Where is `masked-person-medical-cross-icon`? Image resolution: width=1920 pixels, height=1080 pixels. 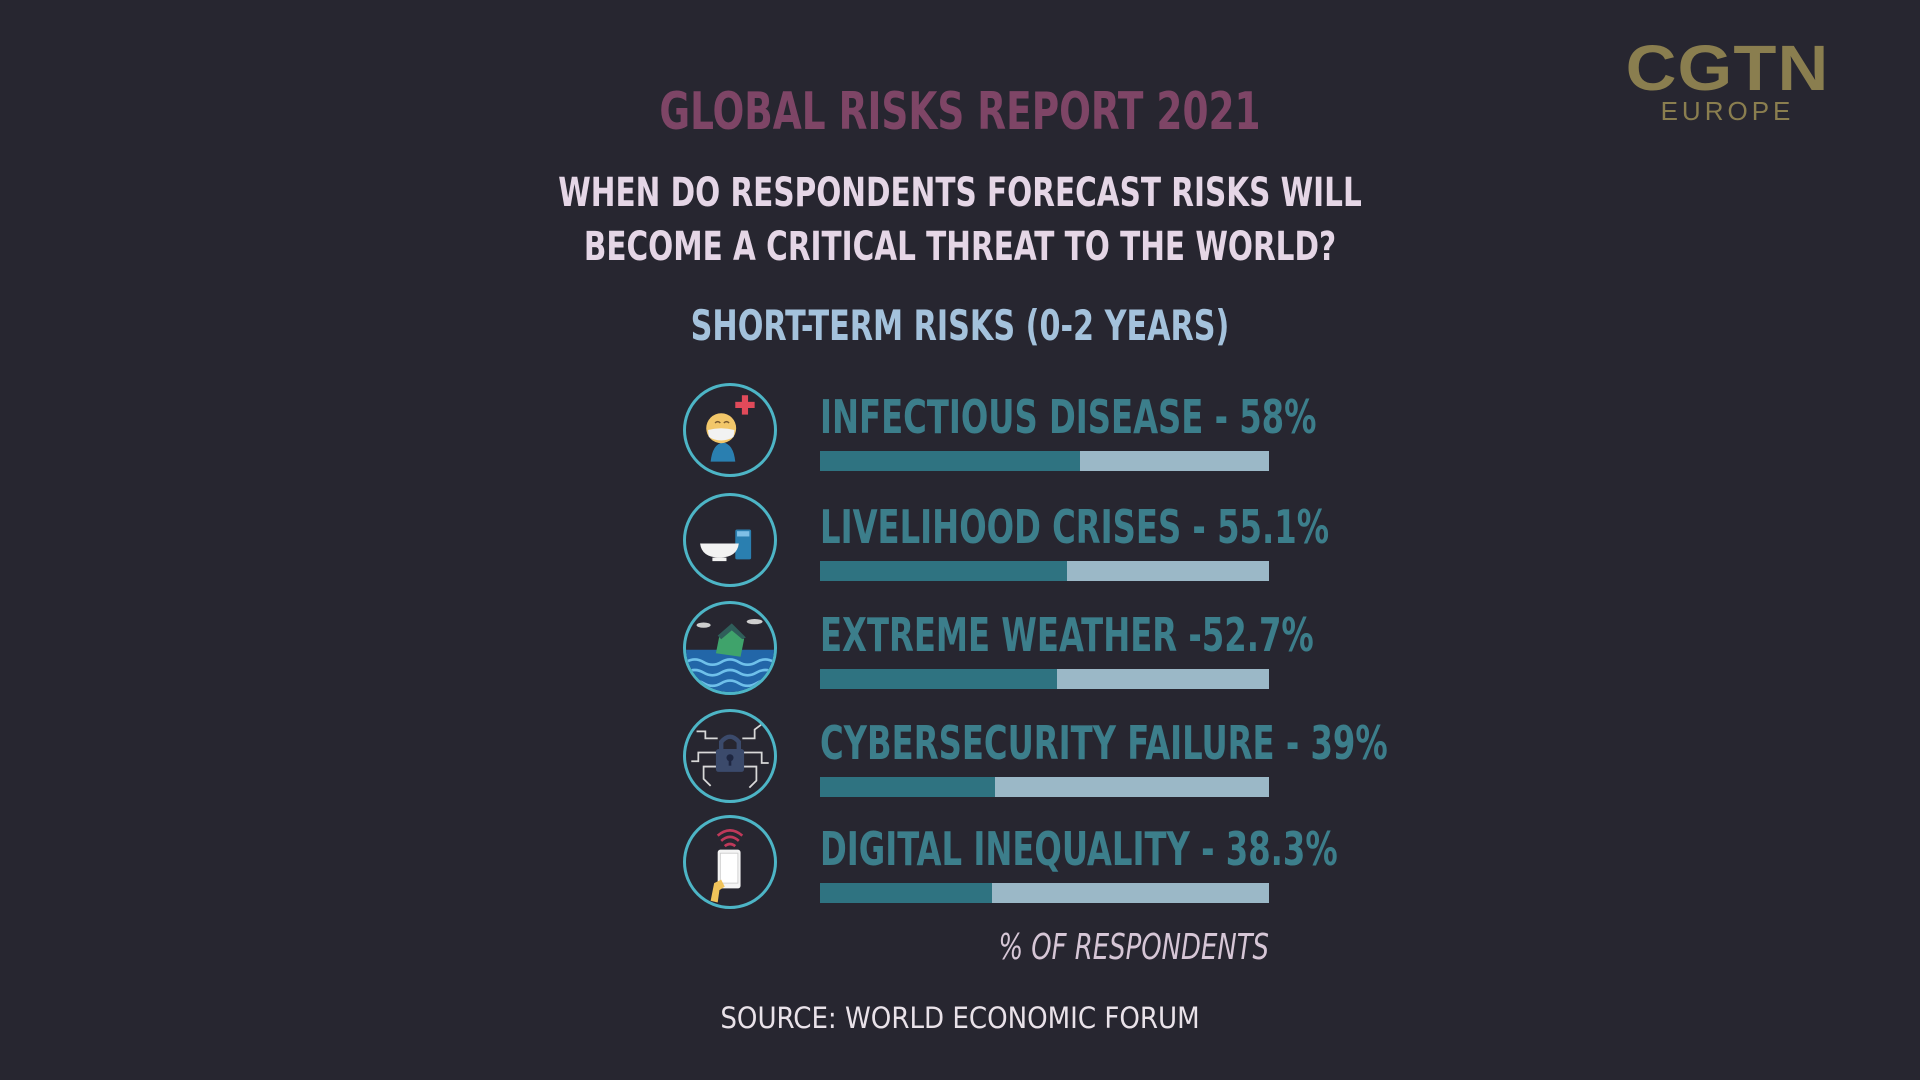
masked-person-medical-cross-icon is located at coordinates (730, 430).